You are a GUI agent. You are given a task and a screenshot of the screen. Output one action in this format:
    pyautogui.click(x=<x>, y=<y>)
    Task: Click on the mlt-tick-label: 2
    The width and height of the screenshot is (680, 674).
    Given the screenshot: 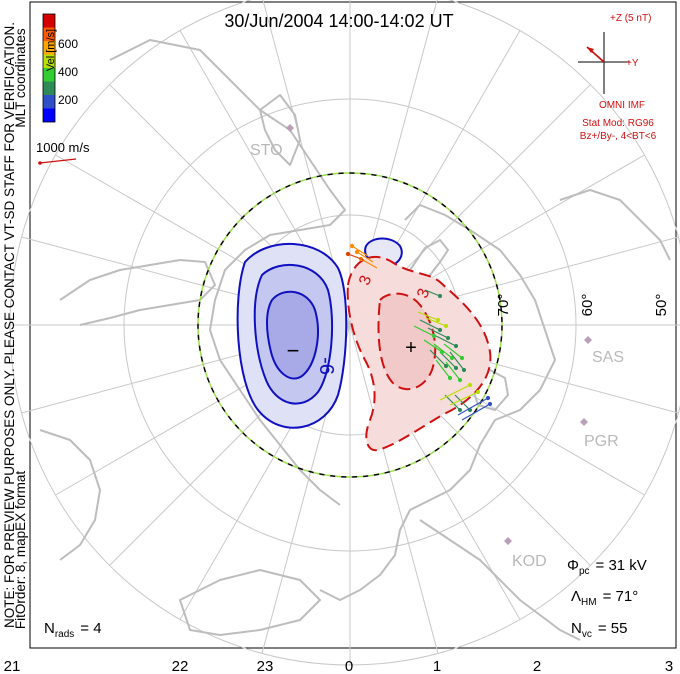 What is the action you would take?
    pyautogui.click(x=537, y=666)
    